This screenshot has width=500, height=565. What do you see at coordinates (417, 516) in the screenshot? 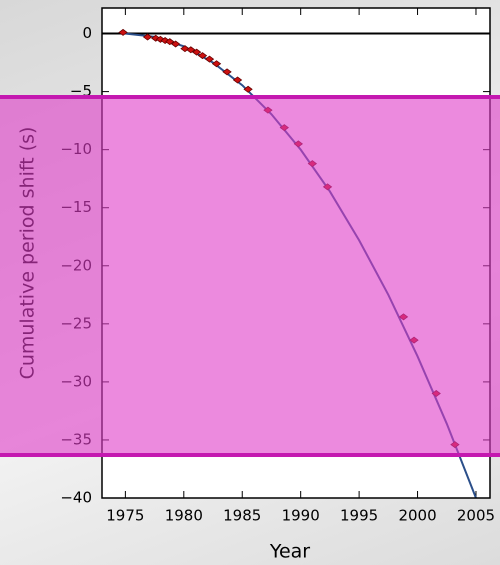
I see `x-tick-label: 2000` at bounding box center [417, 516].